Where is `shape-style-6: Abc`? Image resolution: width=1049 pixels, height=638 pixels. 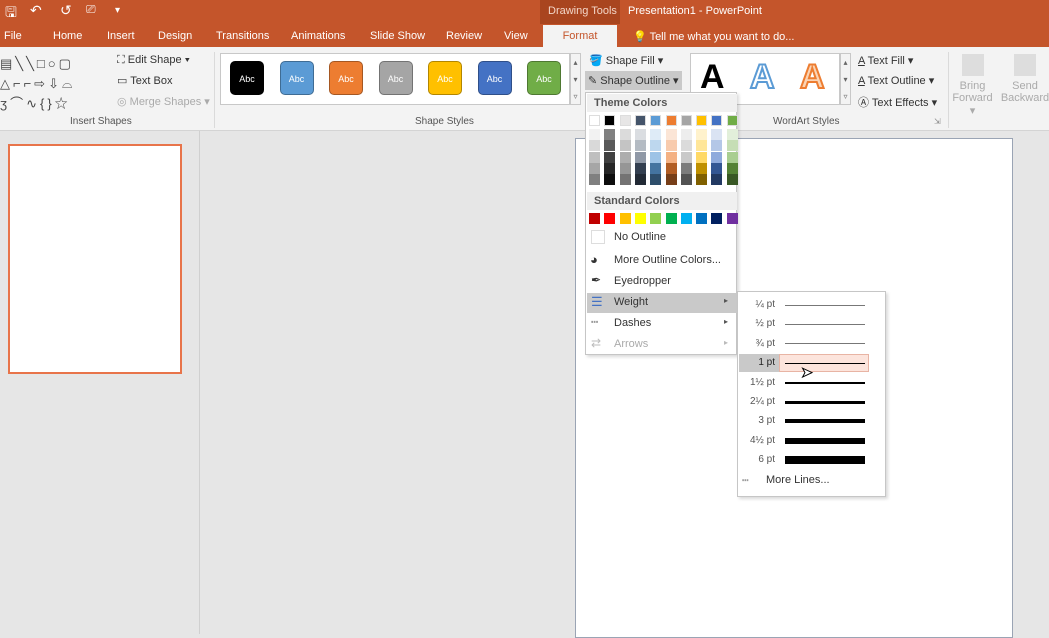
shape-style-6: Abc is located at coordinates (494, 78).